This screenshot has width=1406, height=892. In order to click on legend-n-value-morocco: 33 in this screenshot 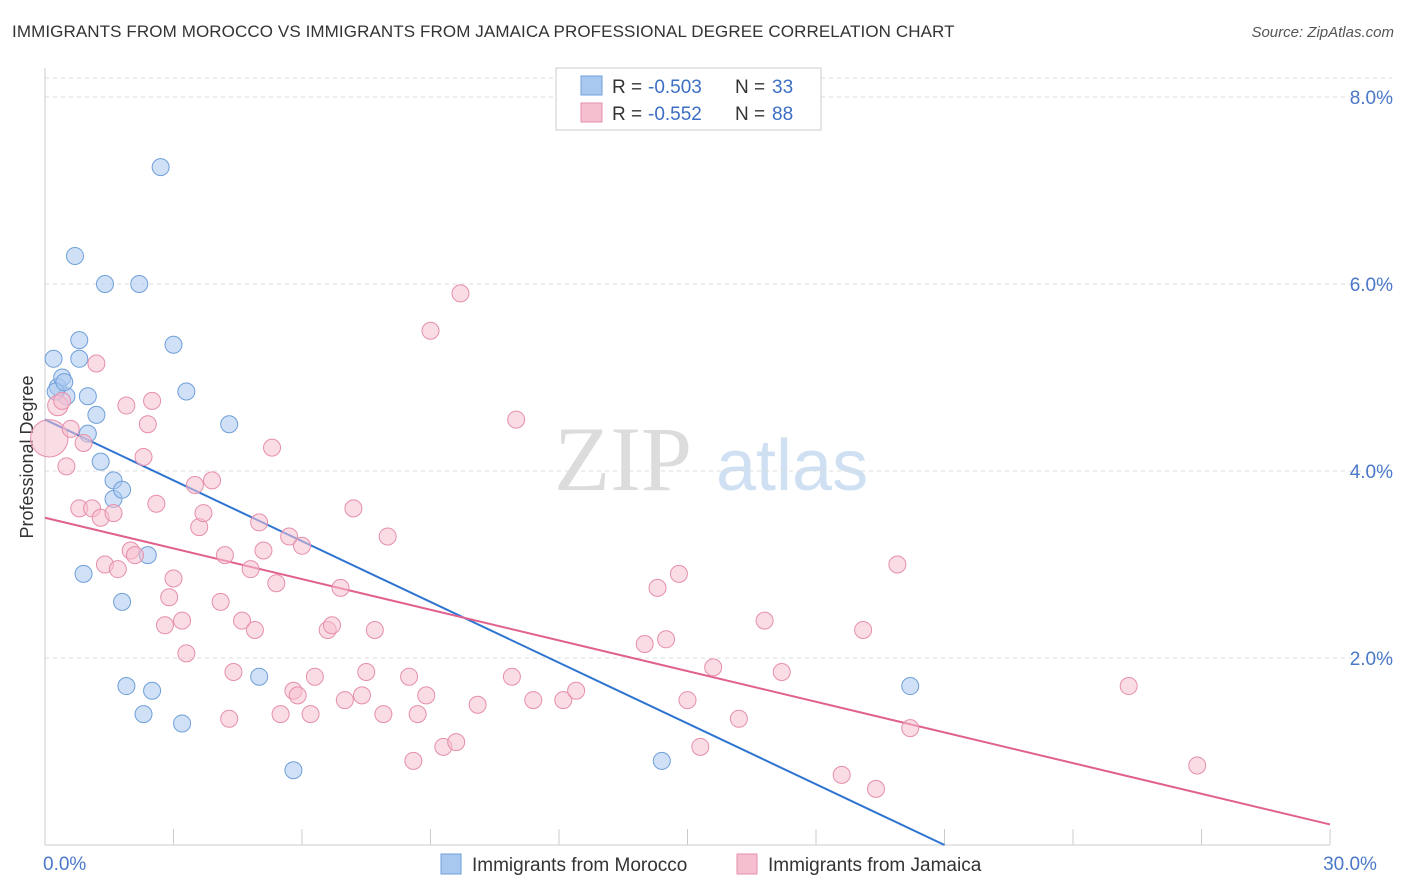, I will do `click(782, 87)`.